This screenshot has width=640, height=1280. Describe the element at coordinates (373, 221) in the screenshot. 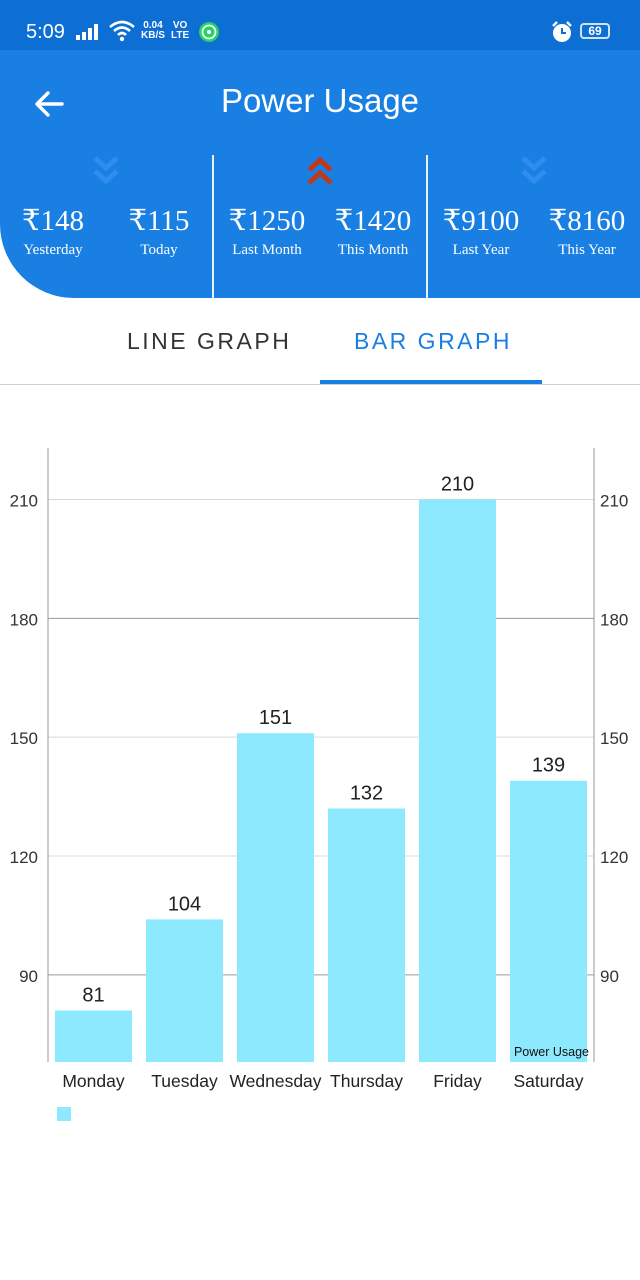

I see `stat-value: ₹1420` at that location.